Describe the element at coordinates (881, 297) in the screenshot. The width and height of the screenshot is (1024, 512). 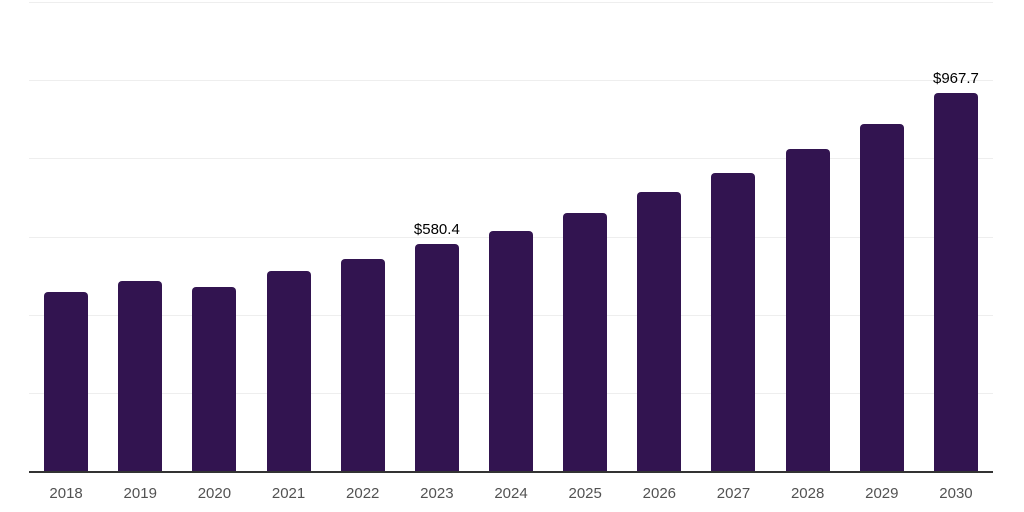
I see `bar-2029` at that location.